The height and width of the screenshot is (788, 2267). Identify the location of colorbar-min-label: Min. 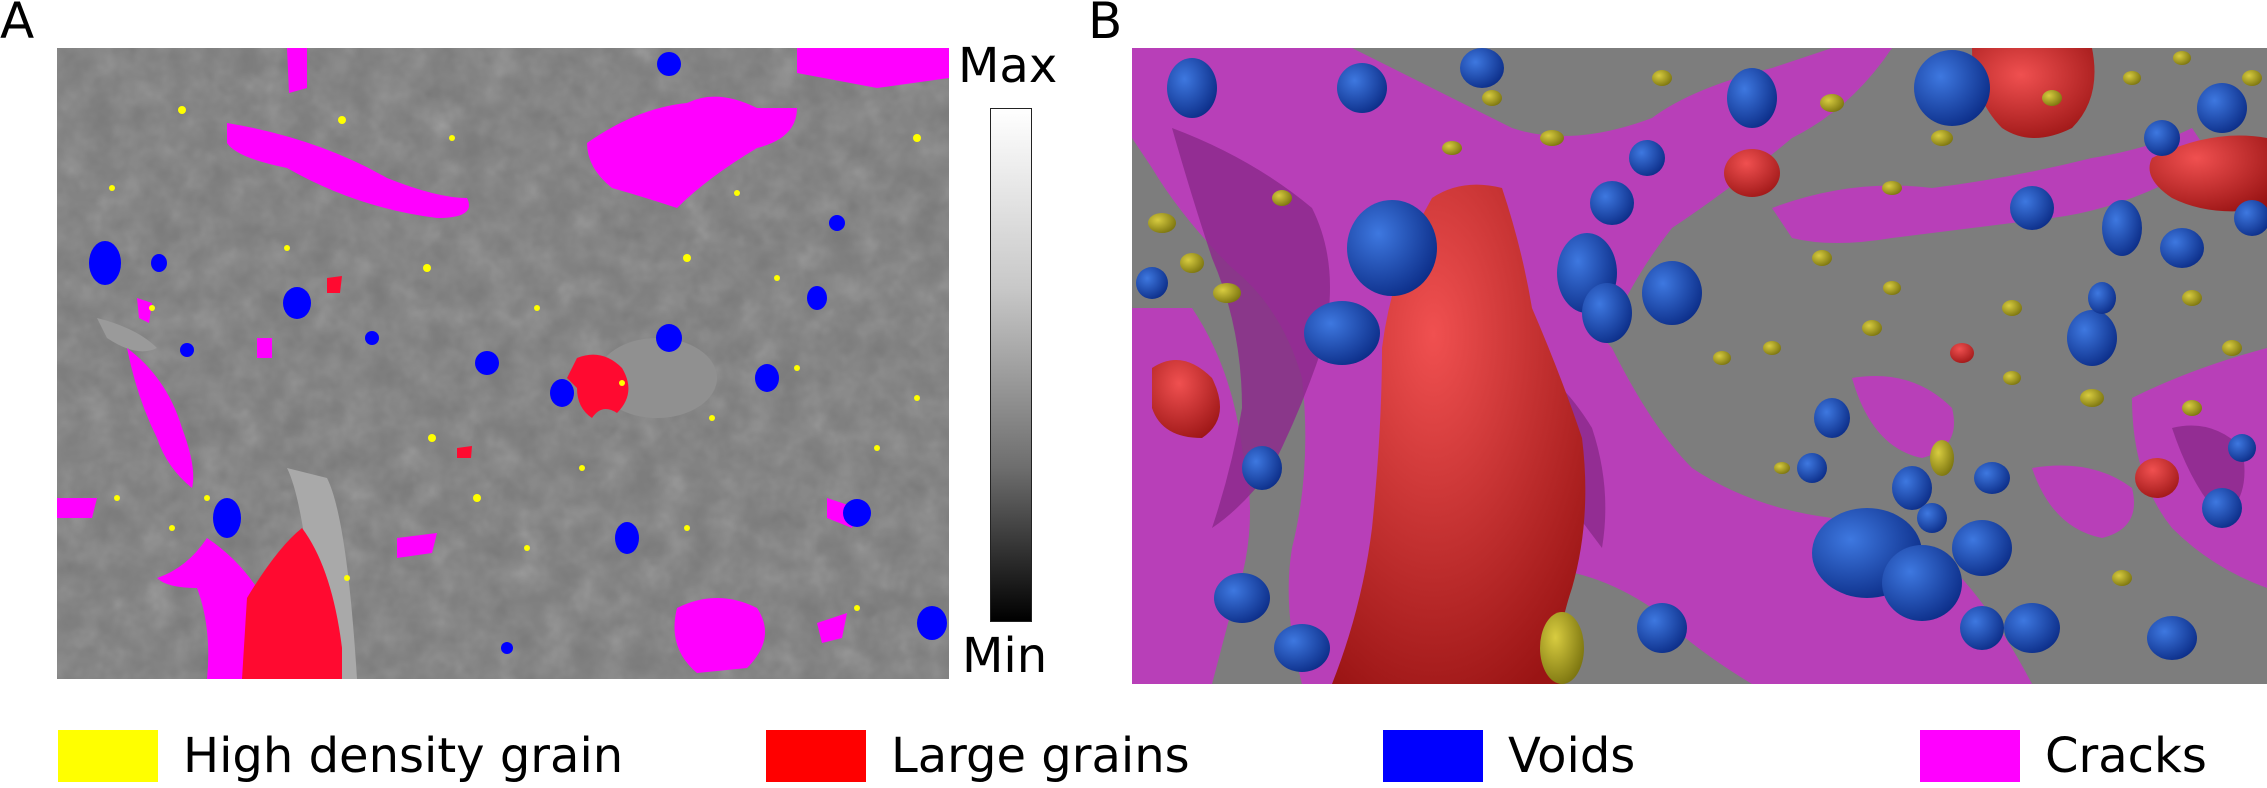
(1005, 656).